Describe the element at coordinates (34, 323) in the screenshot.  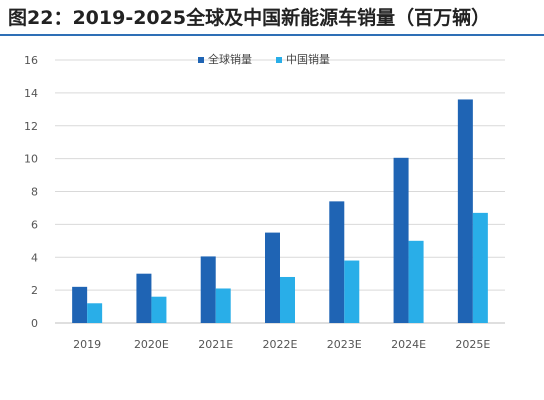
I see `y-tick-label: 0` at that location.